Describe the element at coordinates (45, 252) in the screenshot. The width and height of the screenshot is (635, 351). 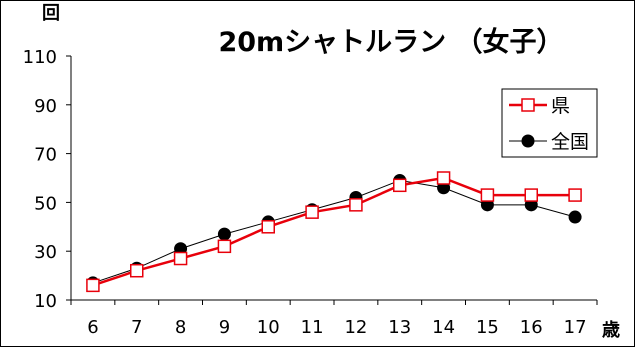
I see `y-tick-label: 30` at that location.